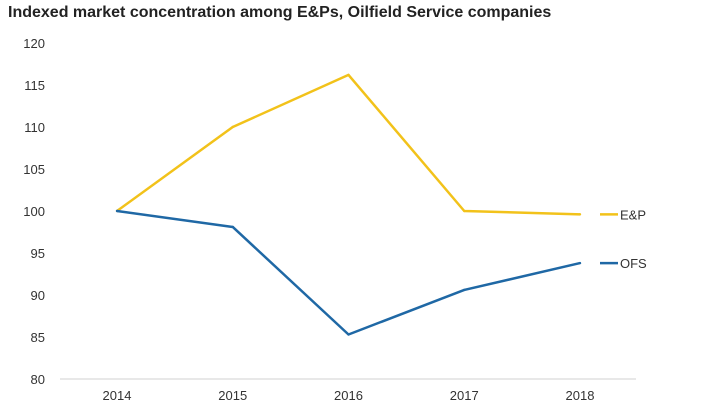  Describe the element at coordinates (38, 379) in the screenshot. I see `y-tick-label: 80` at that location.